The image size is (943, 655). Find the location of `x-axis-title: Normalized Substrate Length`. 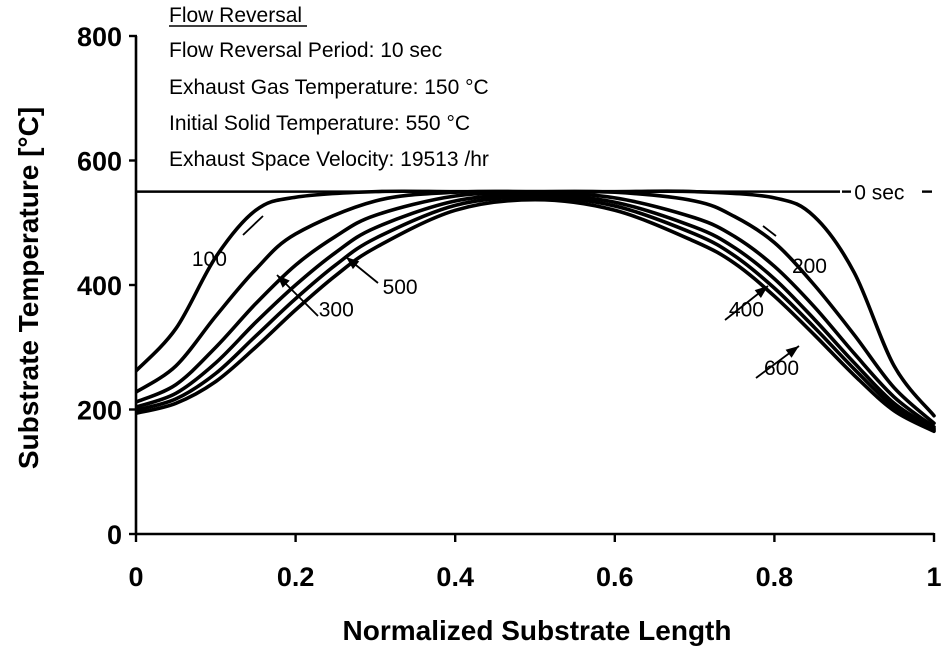

x-axis-title: Normalized Substrate Length is located at coordinates (537, 630).